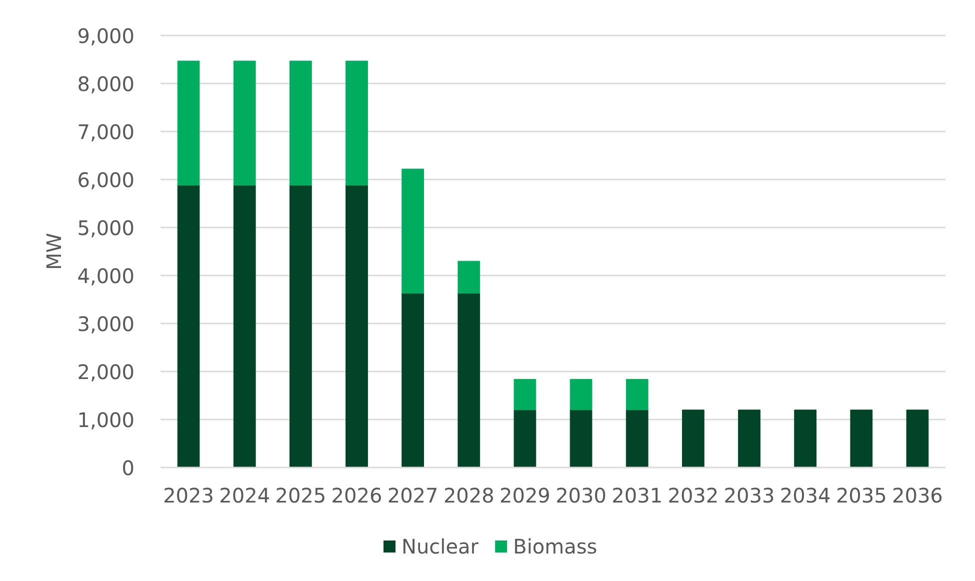 This screenshot has height=581, width=975. Describe the element at coordinates (356, 496) in the screenshot. I see `x-tick-label: 2026` at that location.